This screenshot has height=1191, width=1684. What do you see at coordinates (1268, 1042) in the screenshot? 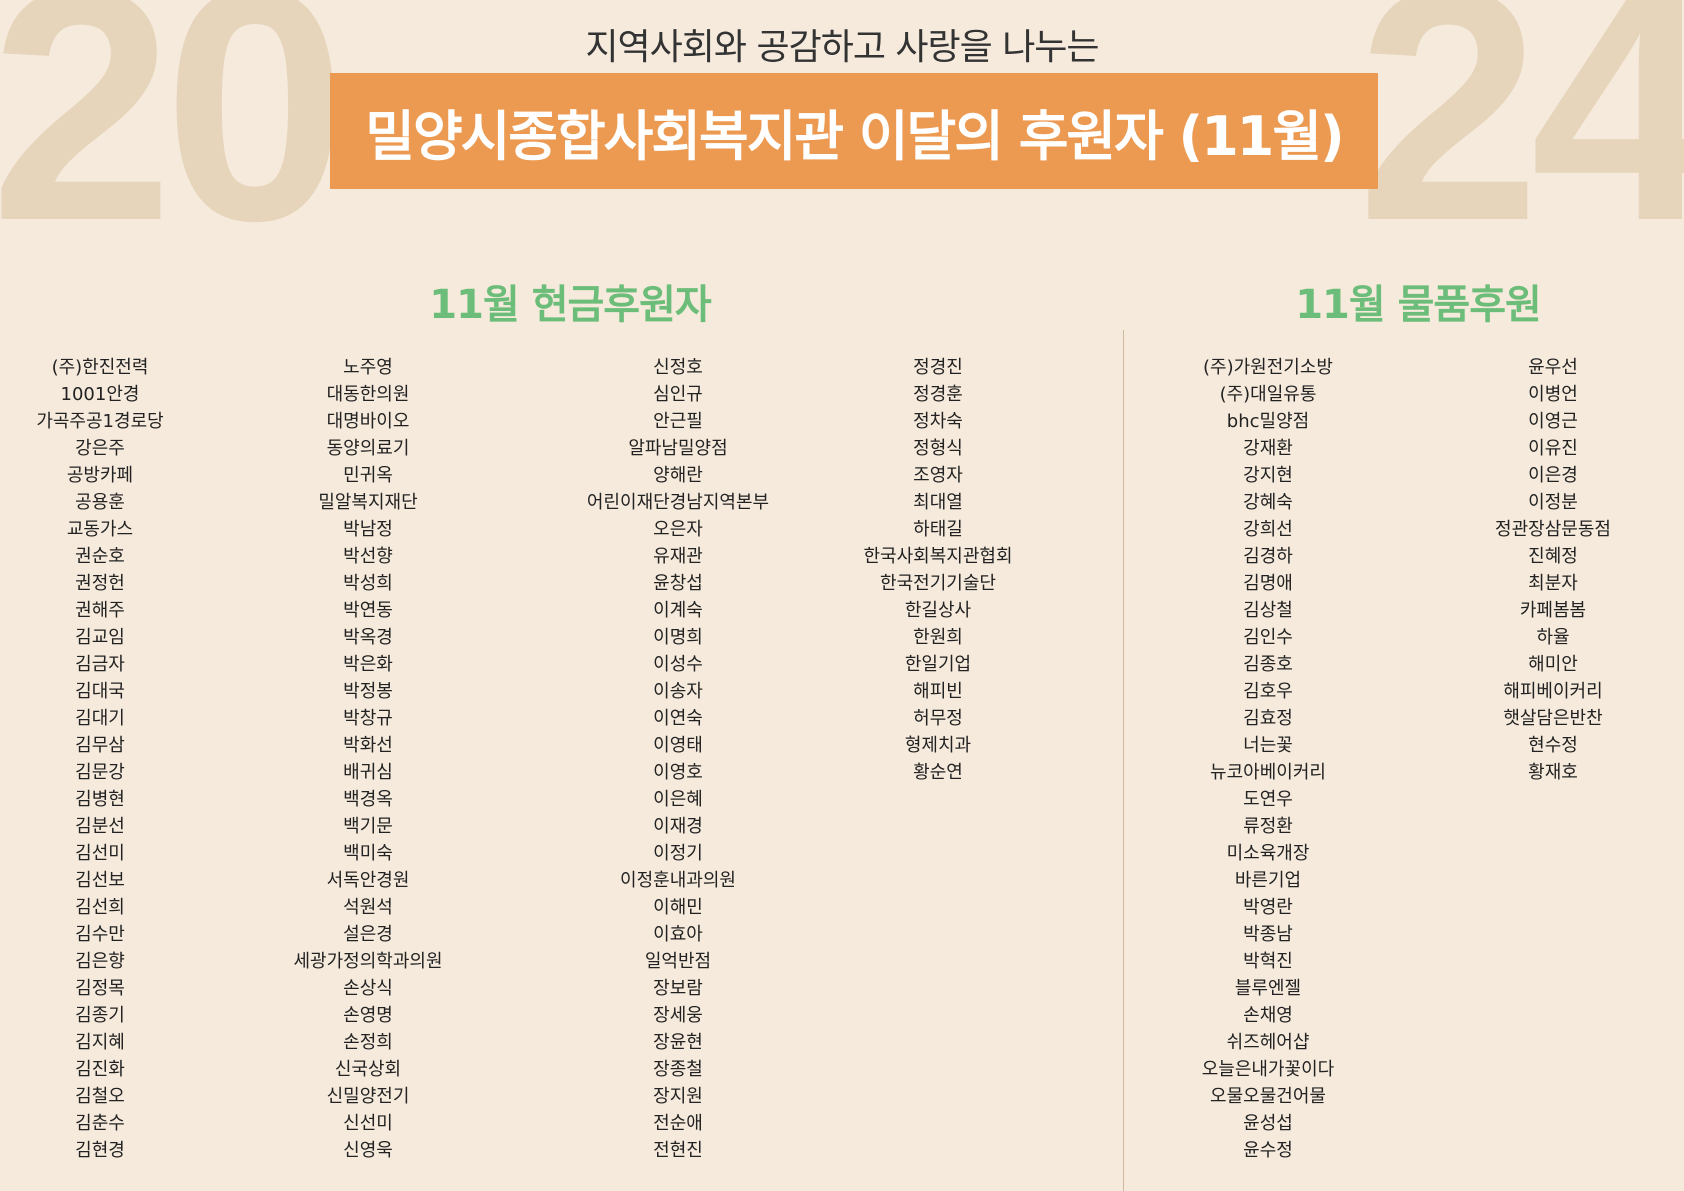
I see `donor-name: 쉬즈헤어샵` at bounding box center [1268, 1042].